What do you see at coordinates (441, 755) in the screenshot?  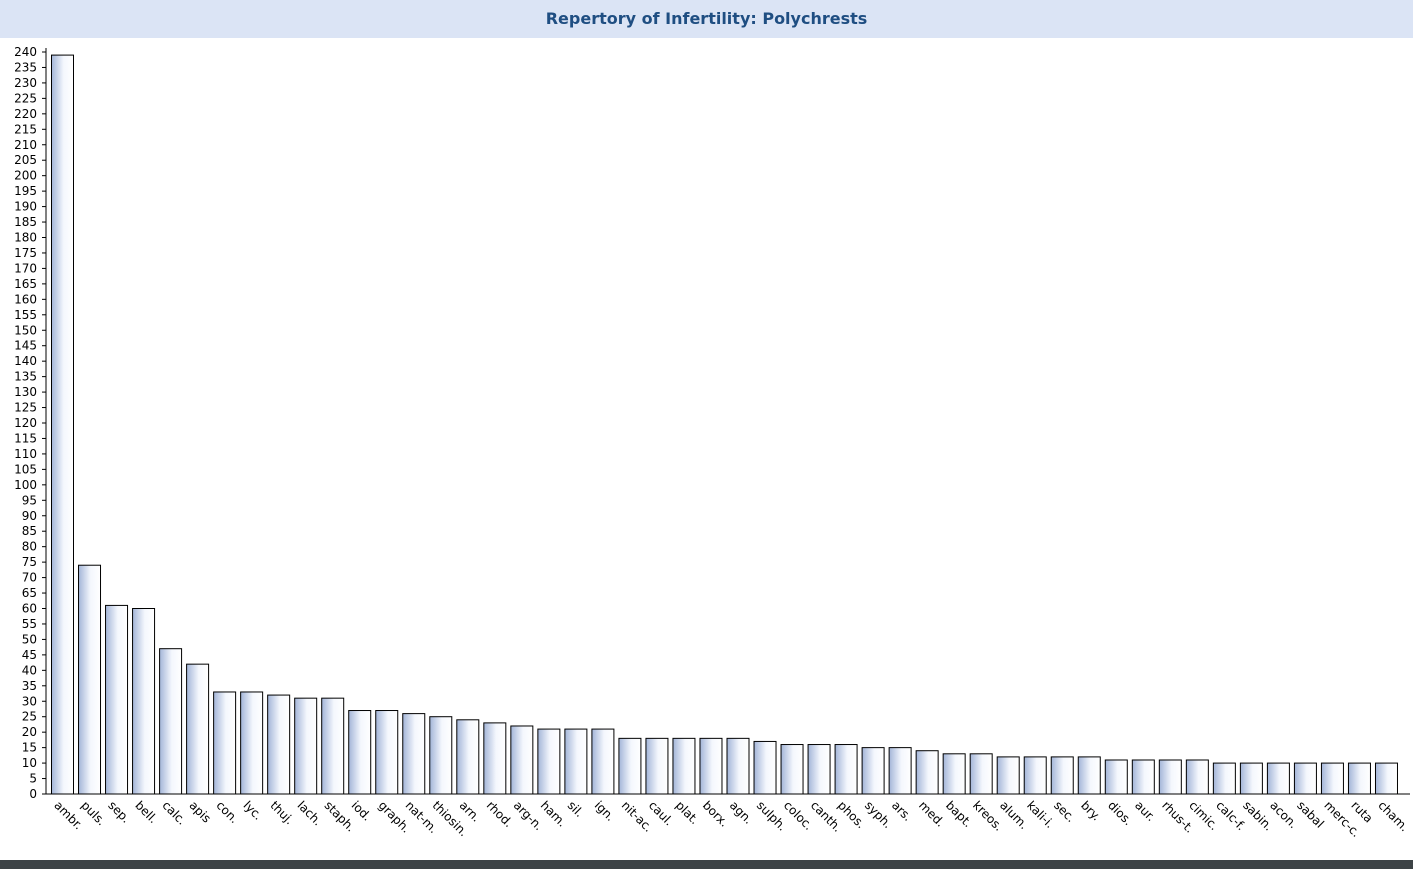 I see `bar-thiosin` at bounding box center [441, 755].